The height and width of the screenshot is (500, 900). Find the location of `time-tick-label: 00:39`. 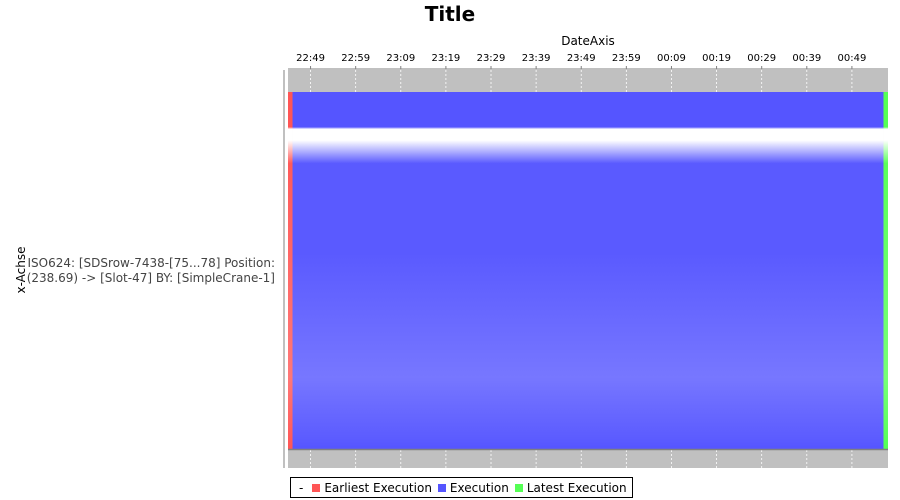

time-tick-label: 00:39 is located at coordinates (806, 58).